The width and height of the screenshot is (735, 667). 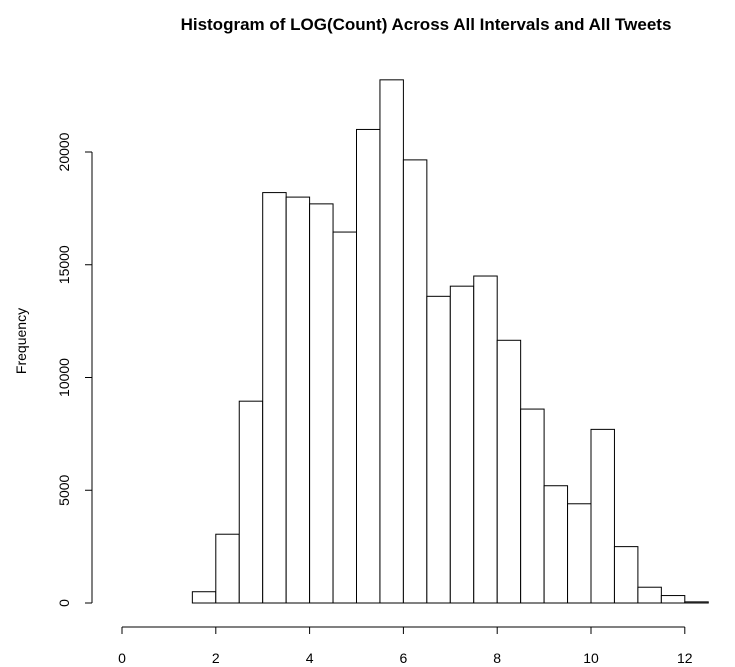 What do you see at coordinates (64, 603) in the screenshot?
I see `y-tick-label: 0` at bounding box center [64, 603].